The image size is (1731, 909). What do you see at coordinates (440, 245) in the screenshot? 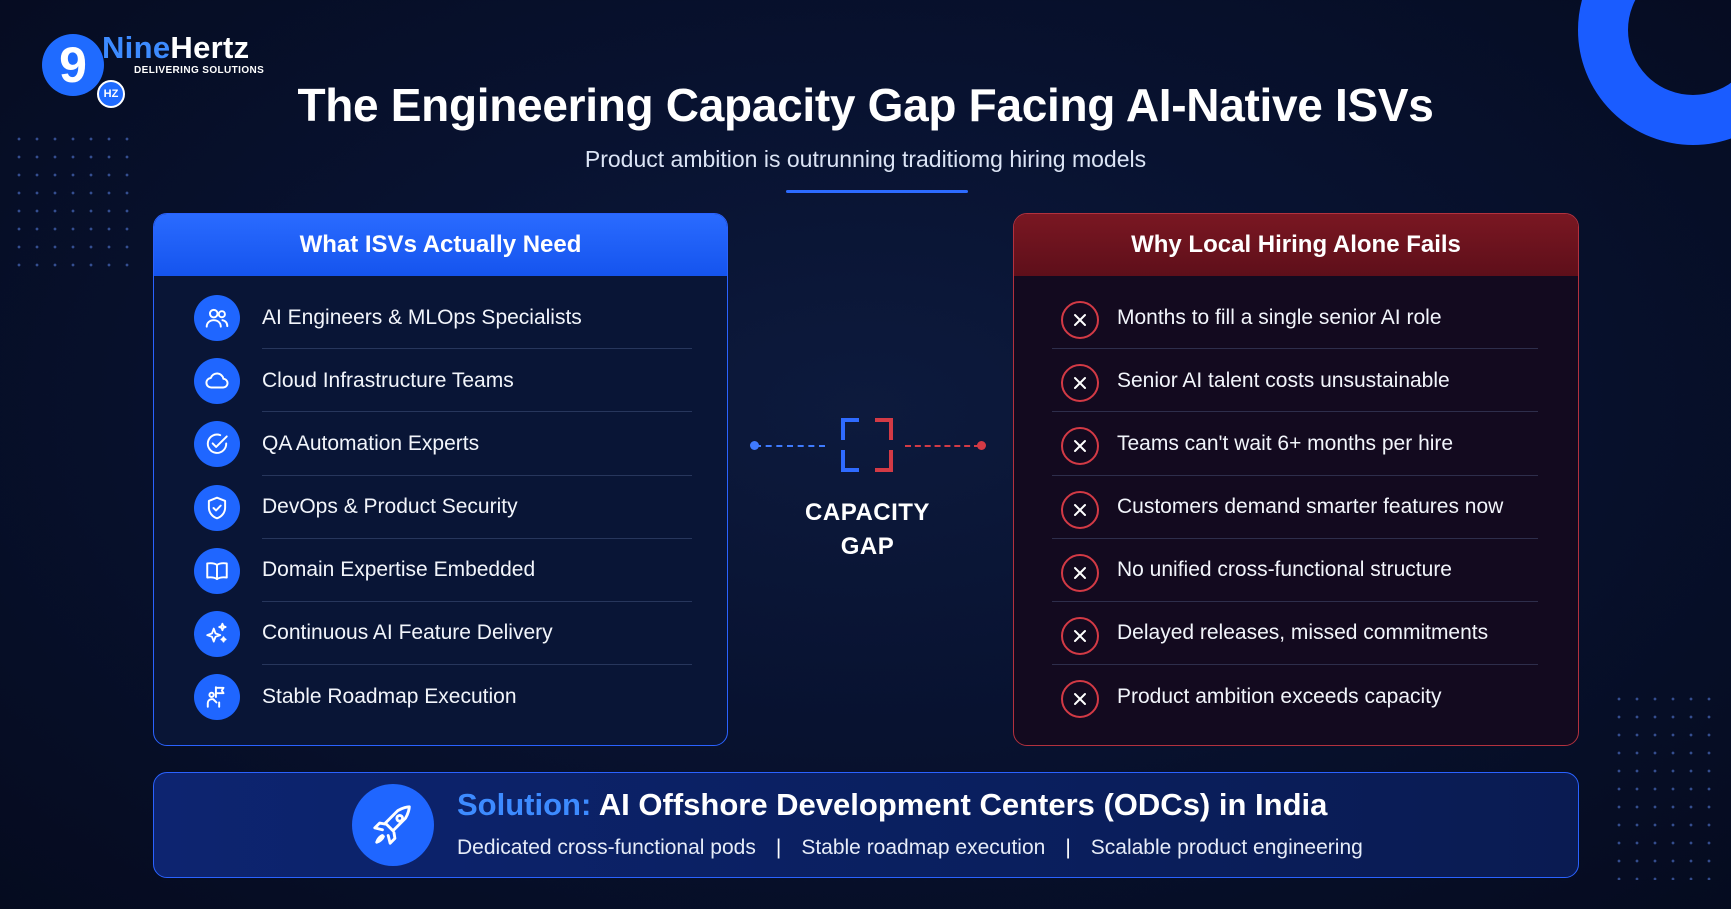
I see `needs-panel-heading: What ISVs Actually Need` at bounding box center [440, 245].